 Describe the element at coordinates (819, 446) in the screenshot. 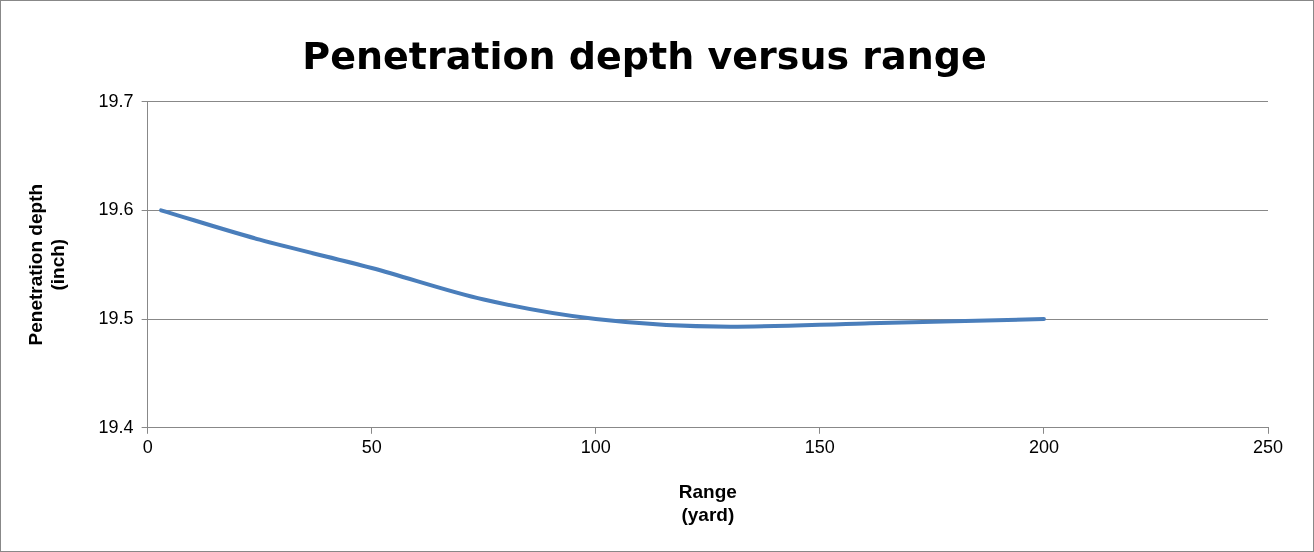

I see `x-tick-label: 150` at that location.